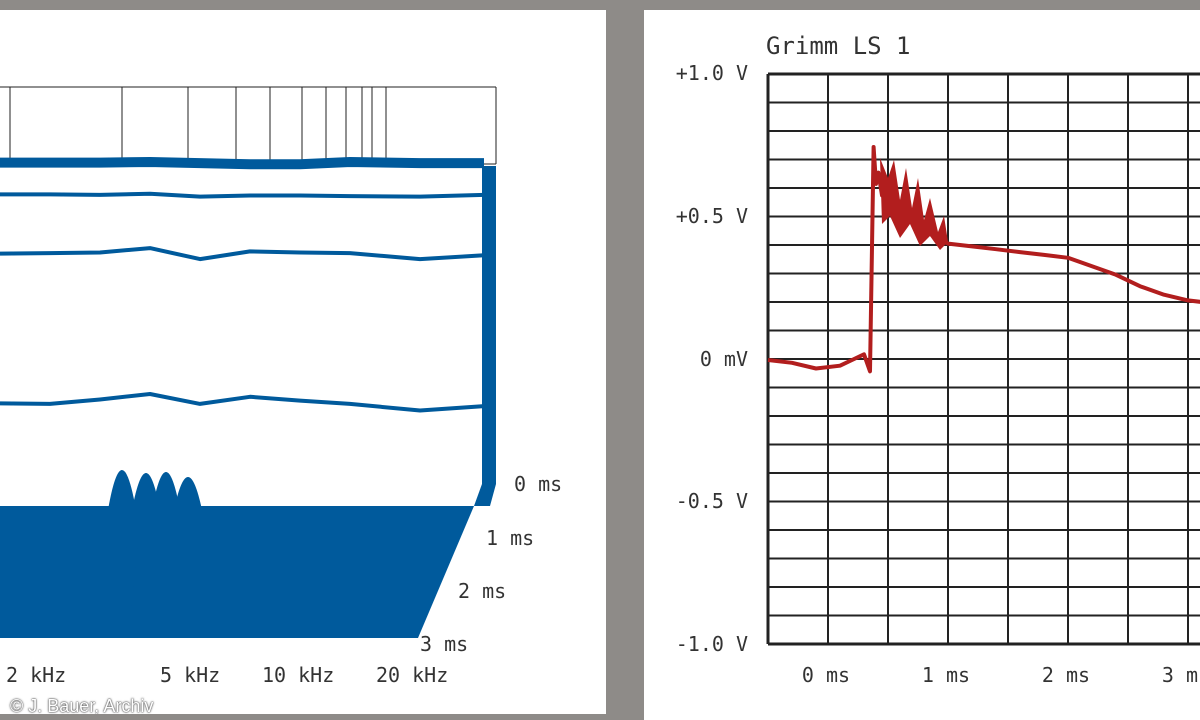 The width and height of the screenshot is (1200, 720). Describe the element at coordinates (298, 675) in the screenshot. I see `freq-tick-label: 10 kHz` at that location.